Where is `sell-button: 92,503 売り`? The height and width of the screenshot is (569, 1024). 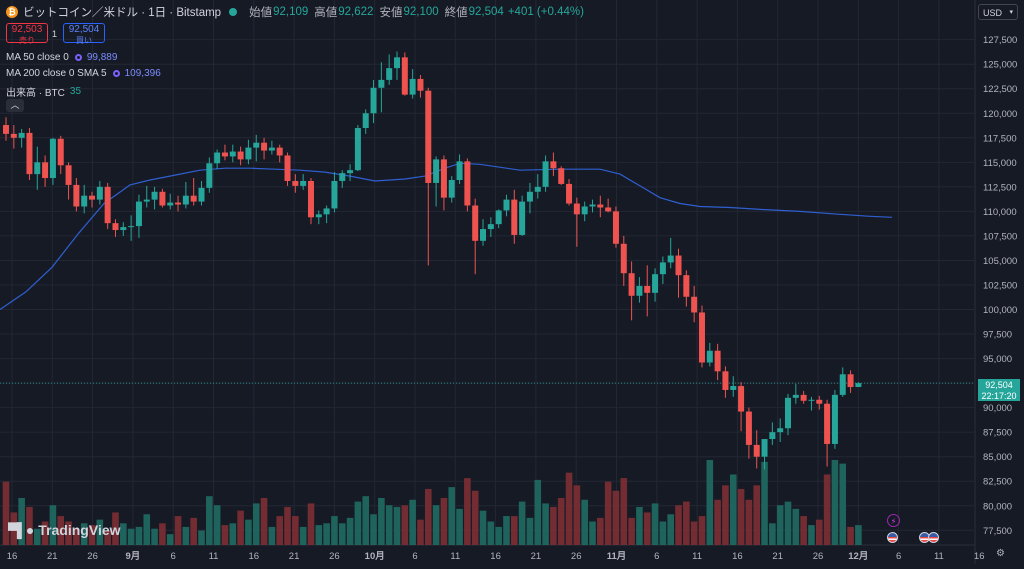
sell-button: 92,503 売り is located at coordinates (27, 34).